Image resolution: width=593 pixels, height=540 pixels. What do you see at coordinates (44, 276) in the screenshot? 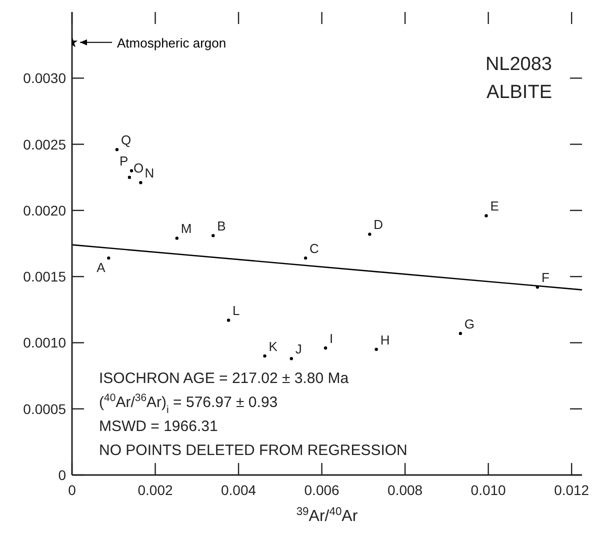
I see `y-tick-label: 0.0015` at bounding box center [44, 276].